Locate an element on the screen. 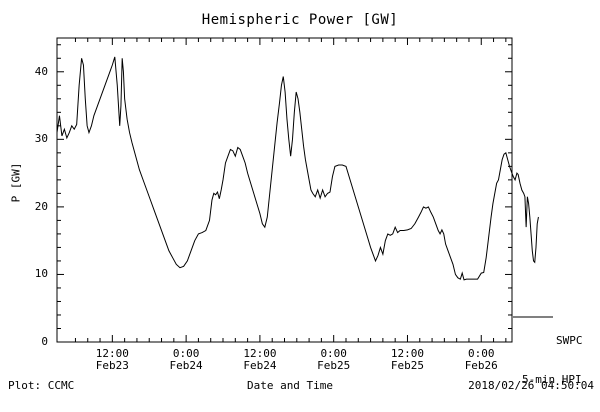 This screenshot has height=412, width=600. y-tick-label: 10 is located at coordinates (41, 274).